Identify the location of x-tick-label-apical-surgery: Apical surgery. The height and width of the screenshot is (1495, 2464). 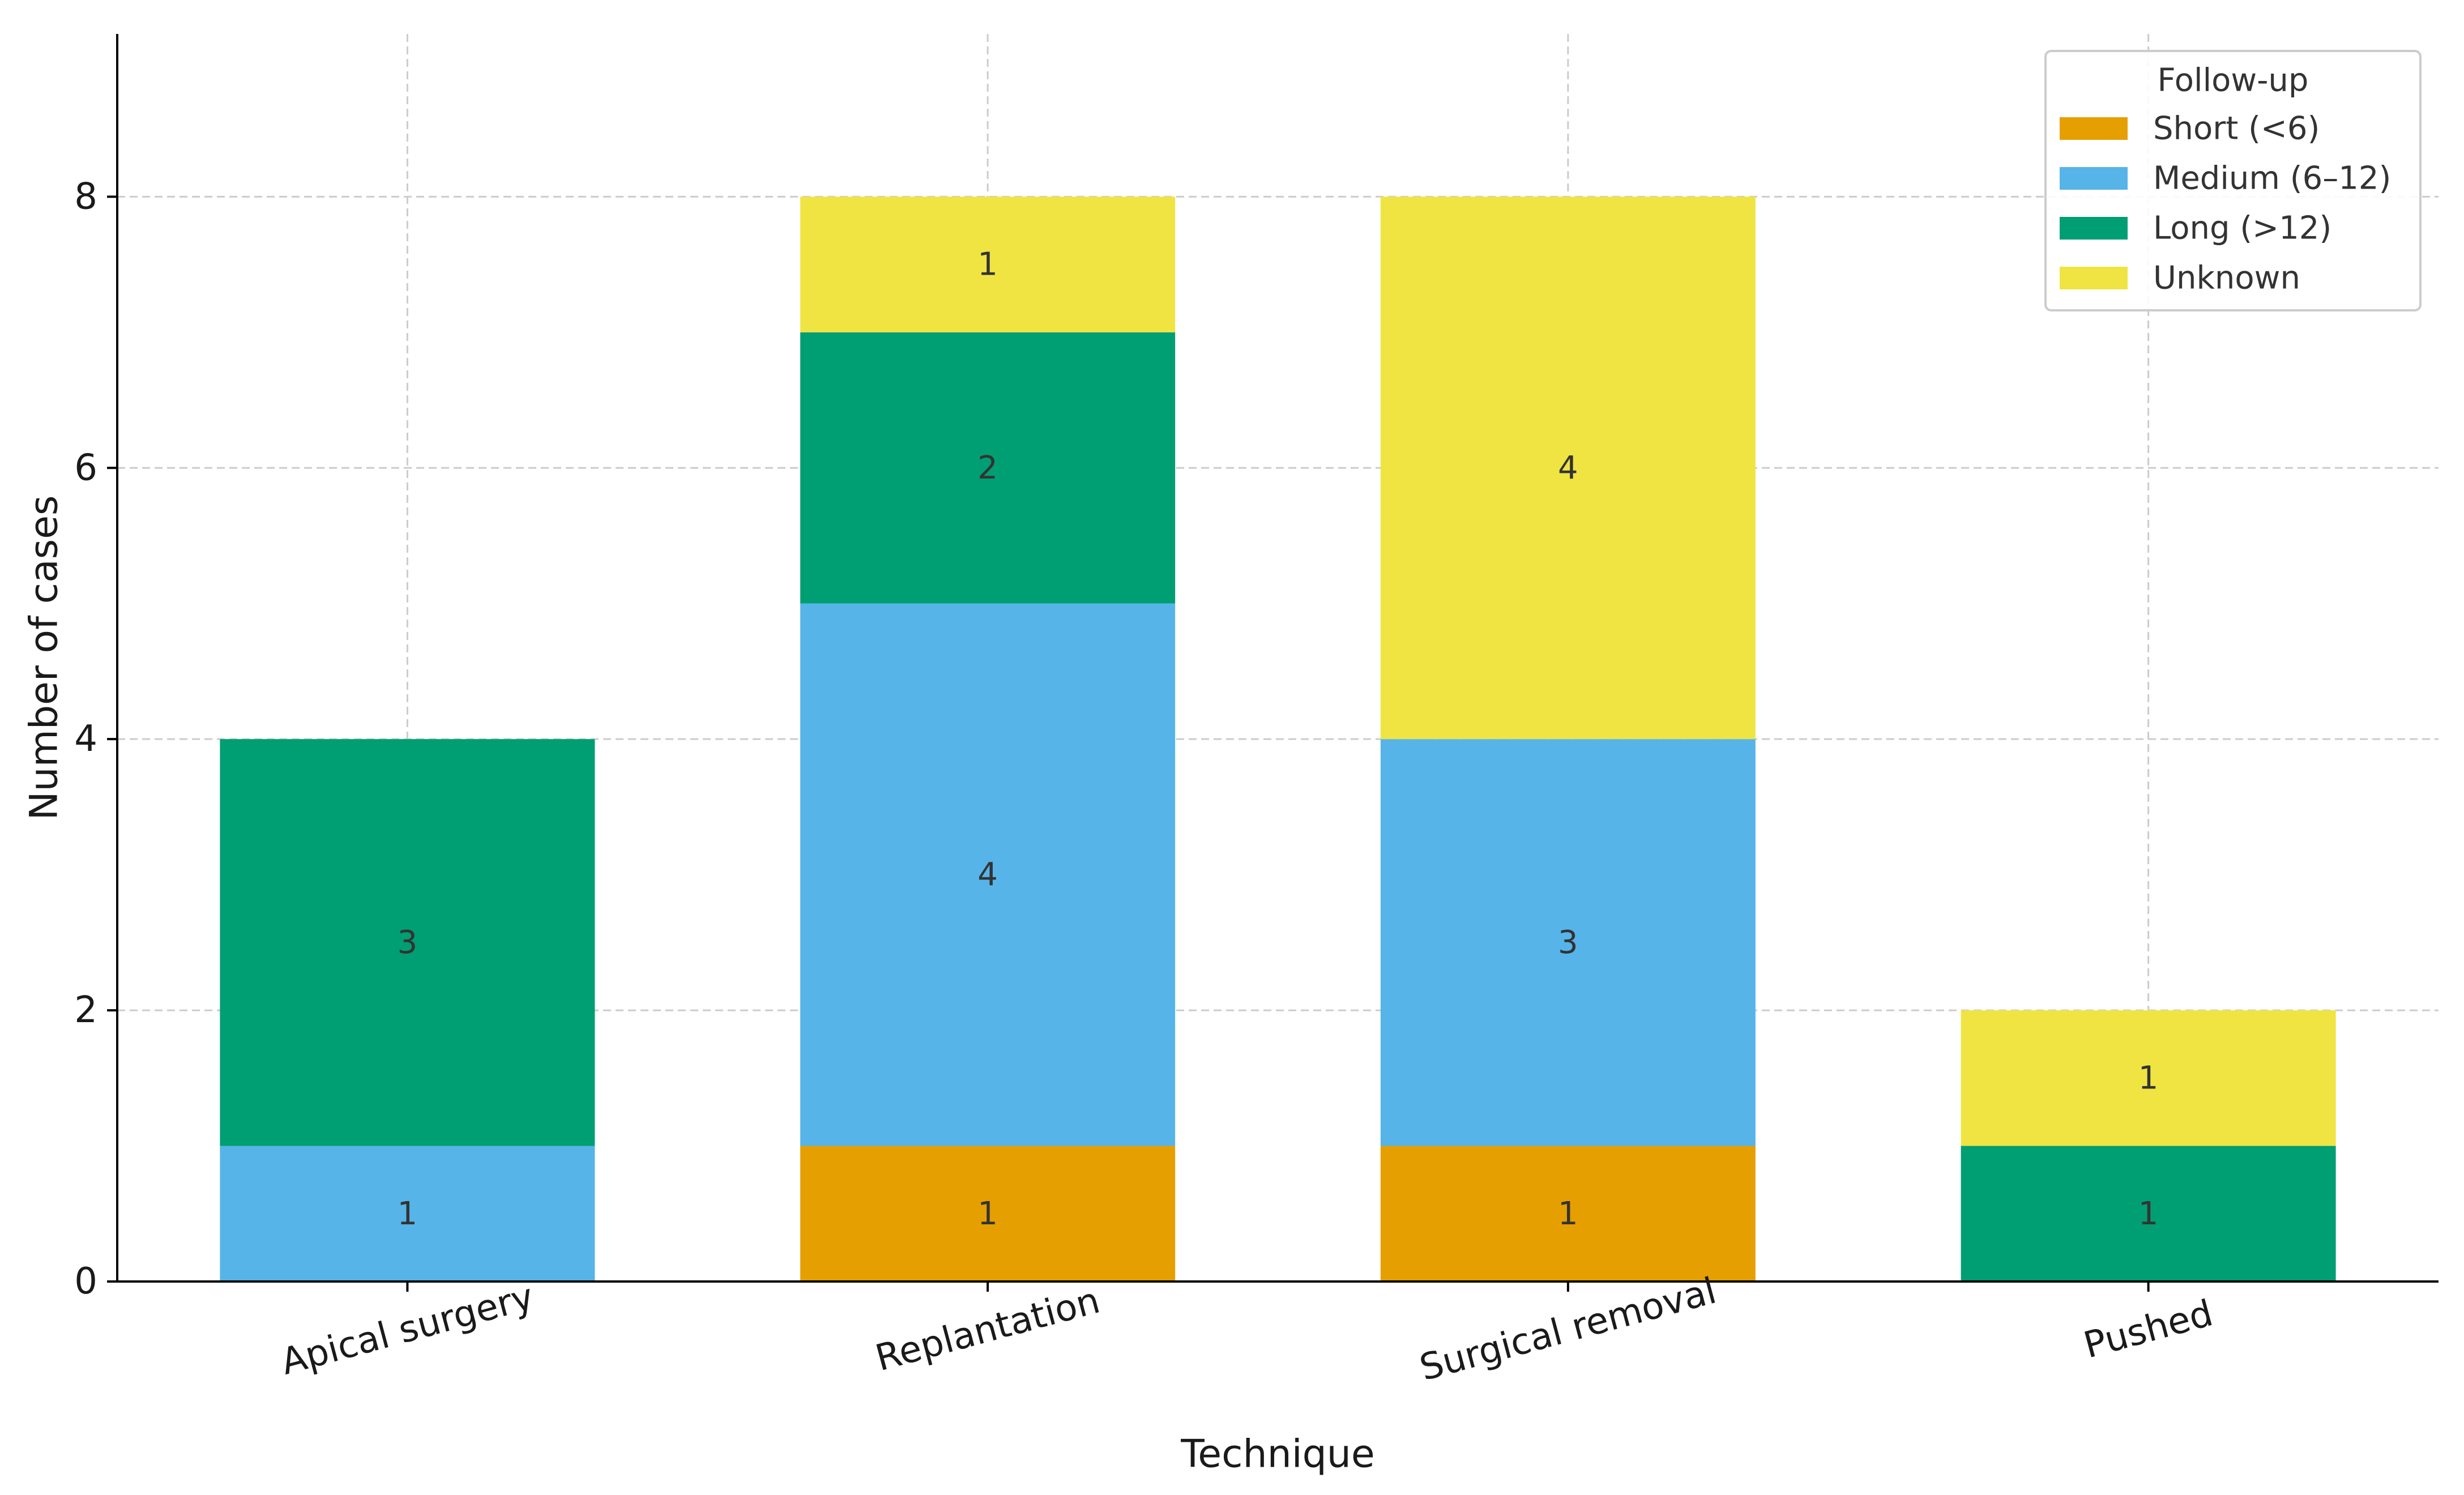
(408, 1329).